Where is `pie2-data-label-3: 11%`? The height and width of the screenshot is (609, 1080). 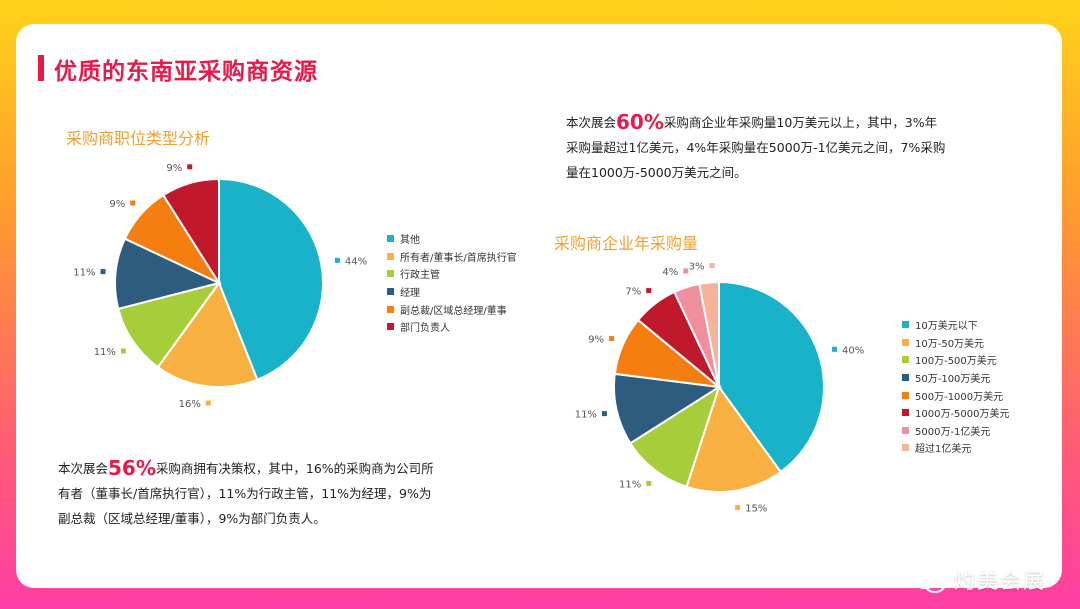 pie2-data-label-3: 11% is located at coordinates (586, 415).